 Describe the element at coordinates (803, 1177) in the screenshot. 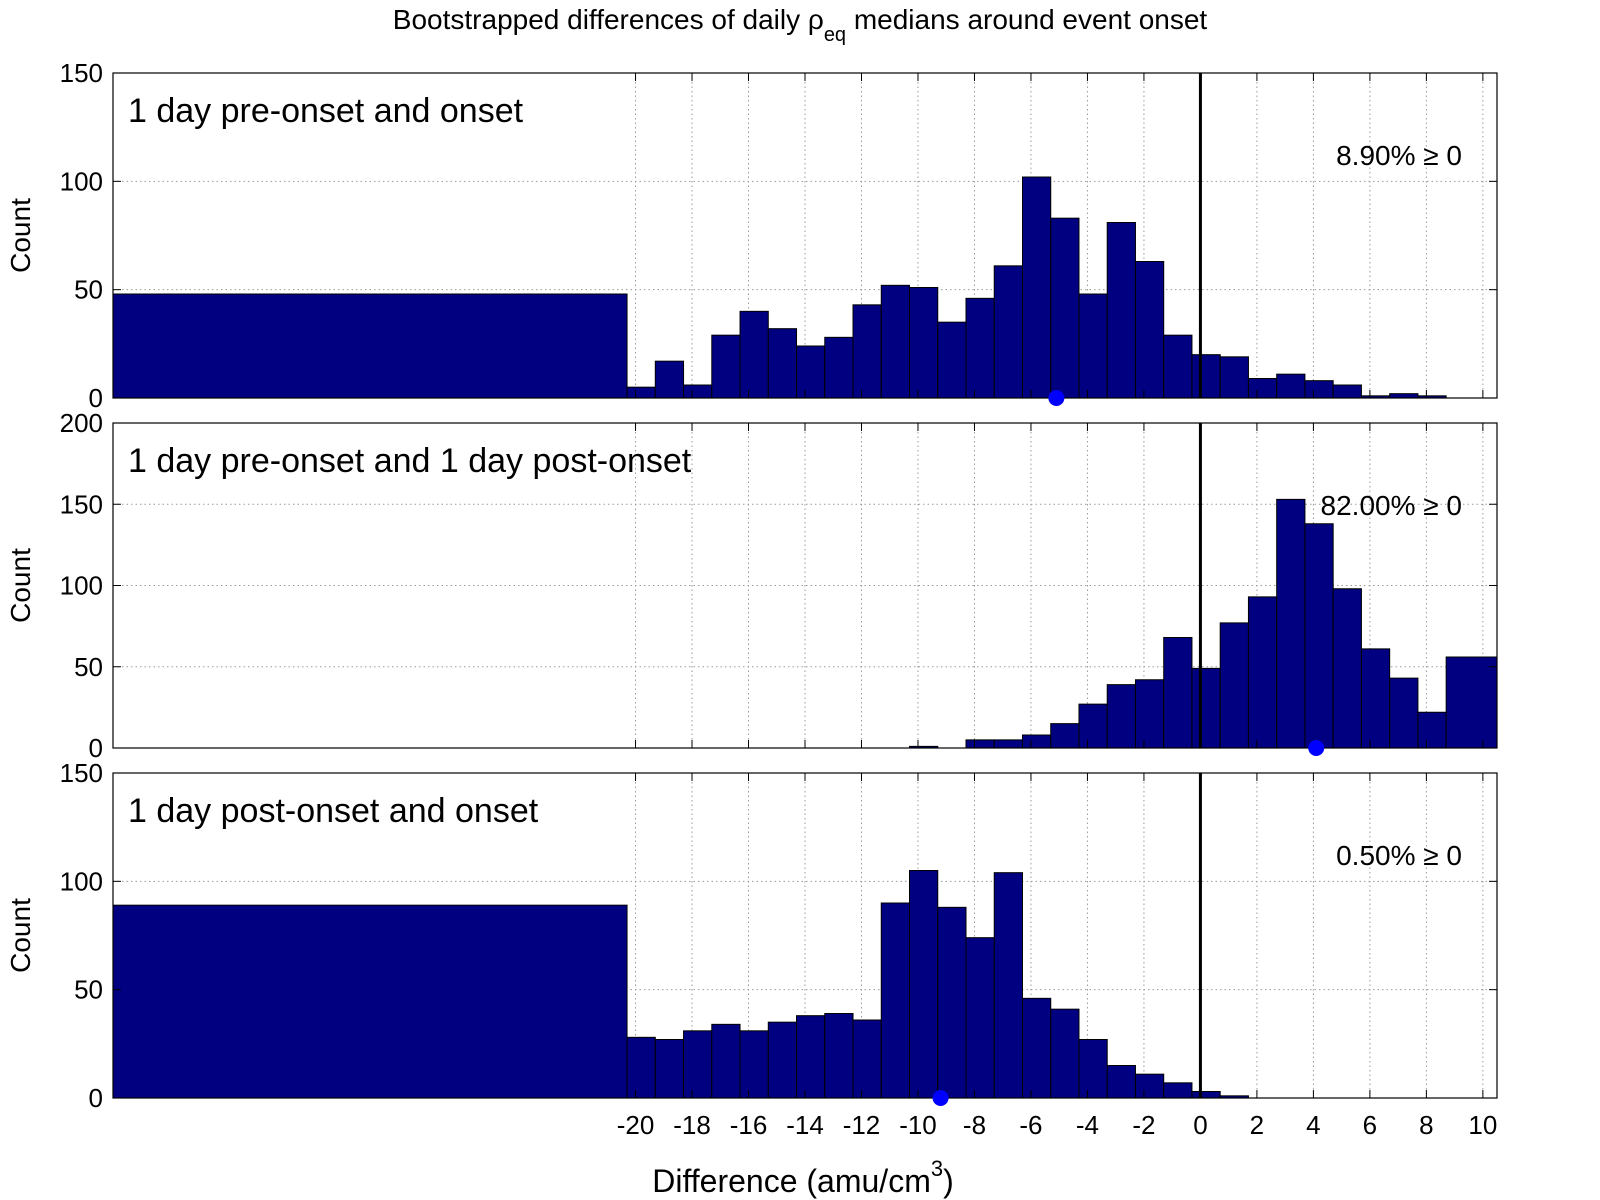

I see `x-axis-label: Difference (amu/cm3)` at that location.